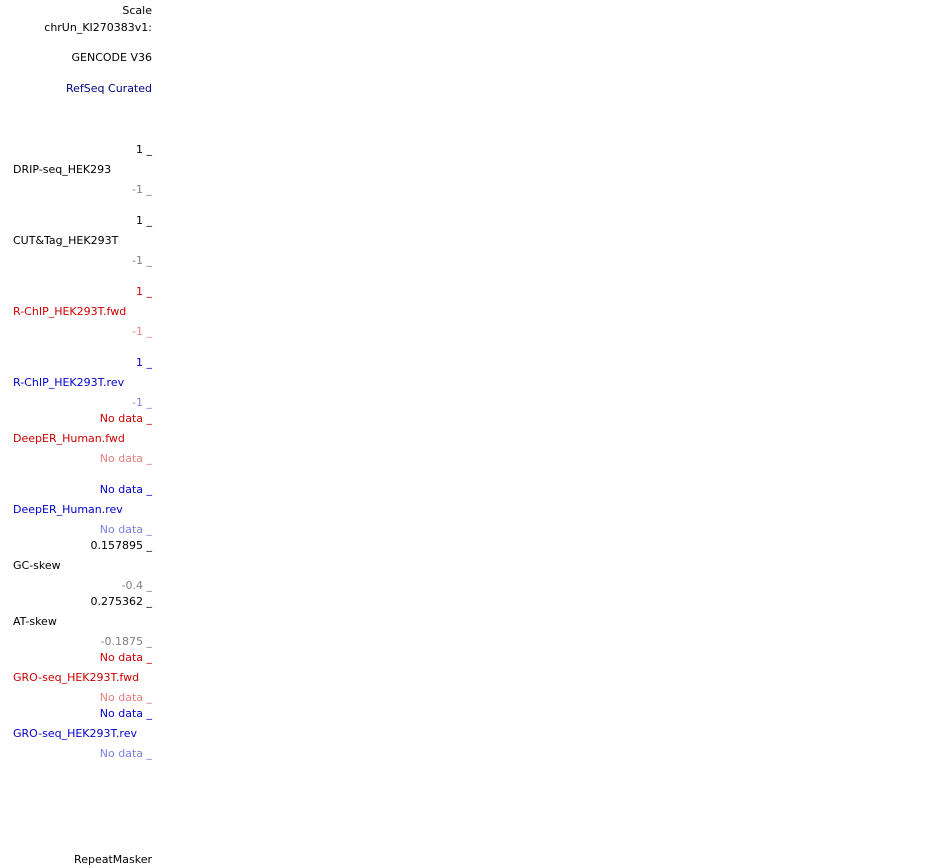 The width and height of the screenshot is (950, 868). What do you see at coordinates (125, 753) in the screenshot?
I see `gro-rev-min-value: No data _` at bounding box center [125, 753].